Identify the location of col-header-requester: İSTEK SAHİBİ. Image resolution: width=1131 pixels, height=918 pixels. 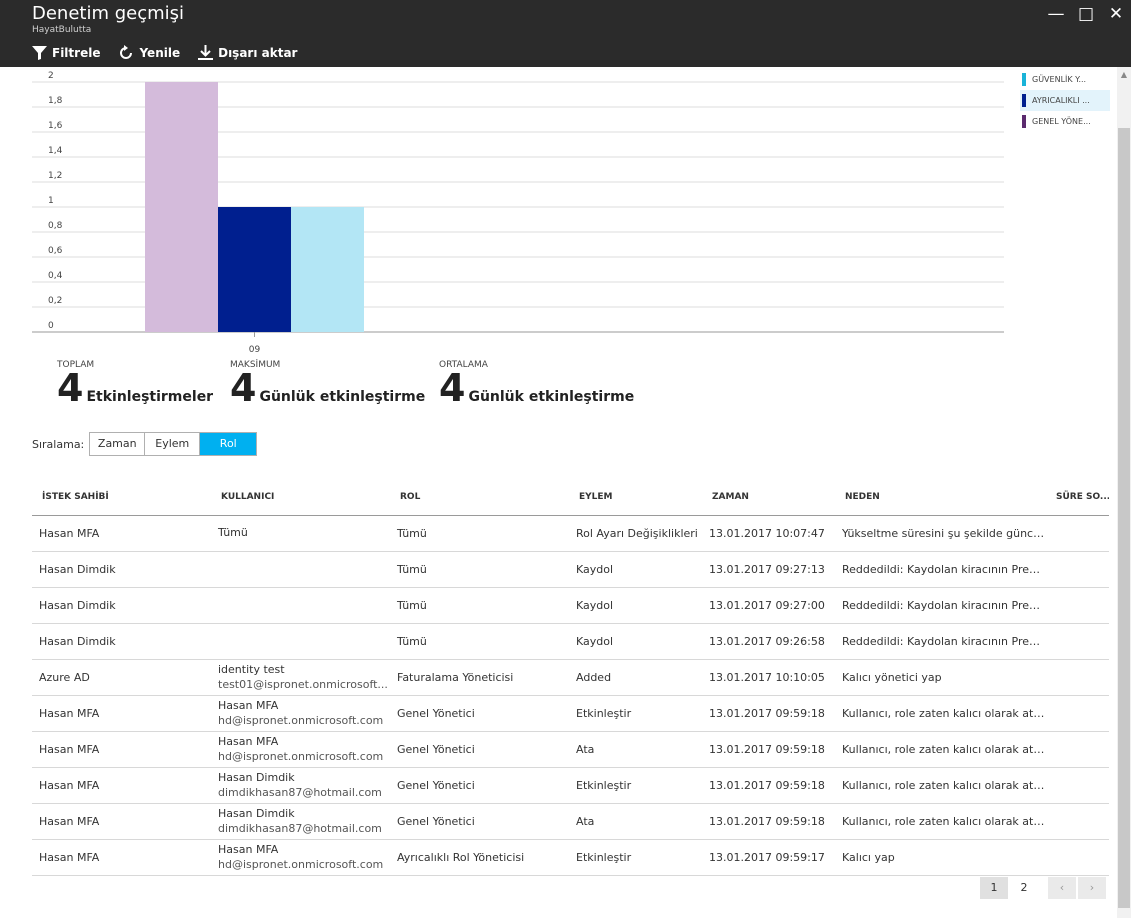
(121, 497).